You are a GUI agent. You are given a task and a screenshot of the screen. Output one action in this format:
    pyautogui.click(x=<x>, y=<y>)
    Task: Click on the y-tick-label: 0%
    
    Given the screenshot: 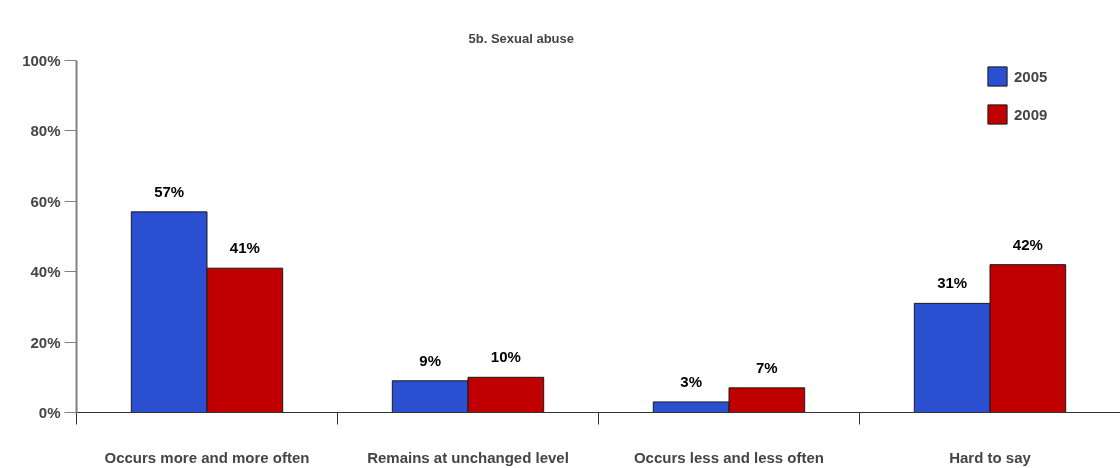 What is the action you would take?
    pyautogui.click(x=49, y=412)
    